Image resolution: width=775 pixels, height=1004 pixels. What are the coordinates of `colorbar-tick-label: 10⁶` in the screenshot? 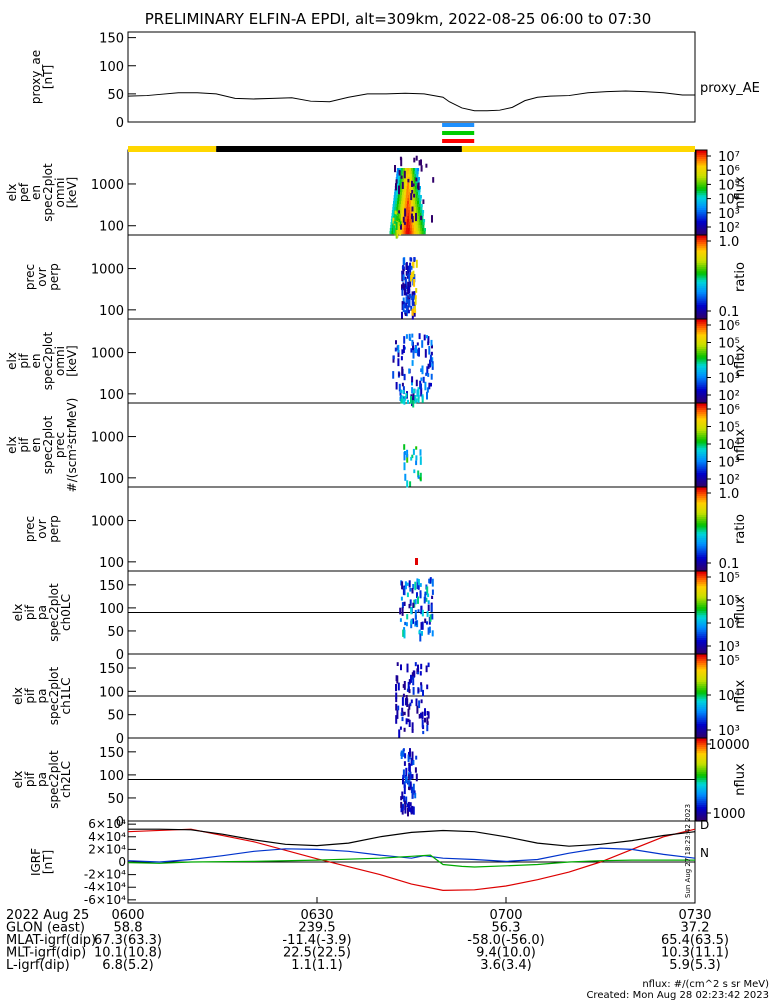 It's located at (729, 326).